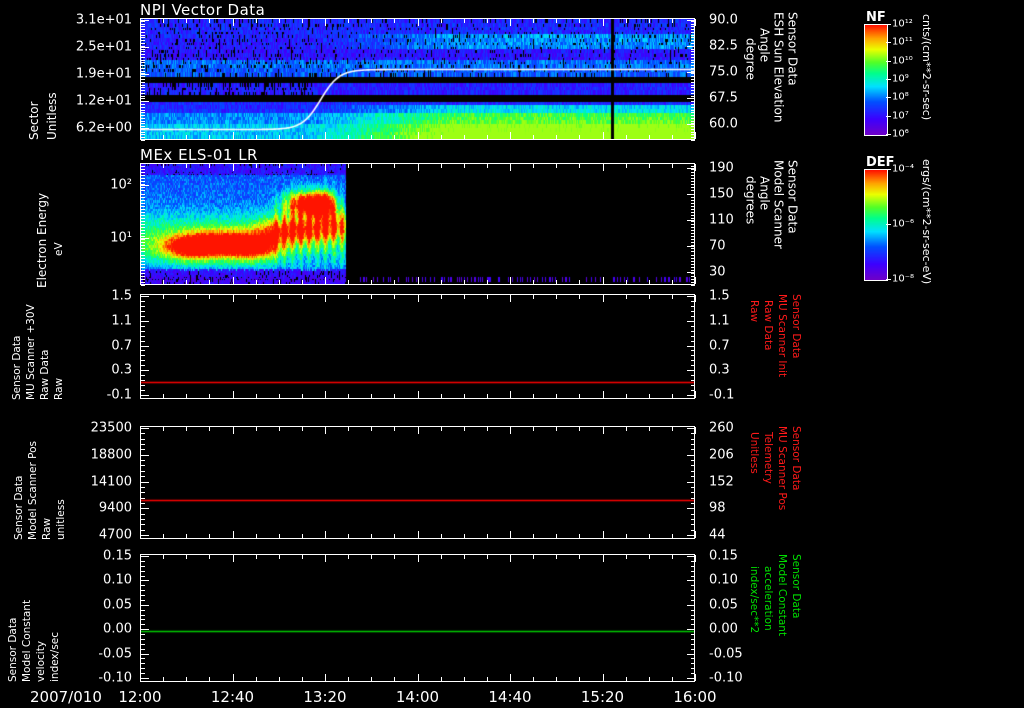 This screenshot has height=708, width=1024. I want to click on axis-tick-label: 206, so click(721, 455).